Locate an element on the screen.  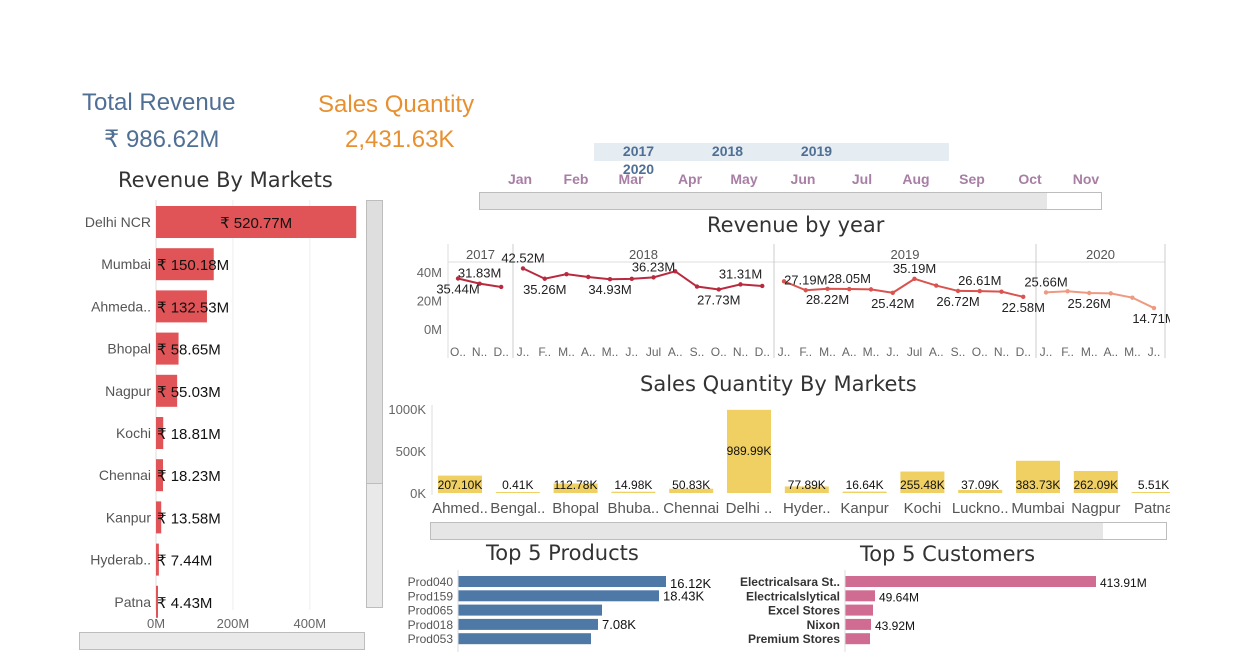
month-filter-may: May is located at coordinates (744, 179).